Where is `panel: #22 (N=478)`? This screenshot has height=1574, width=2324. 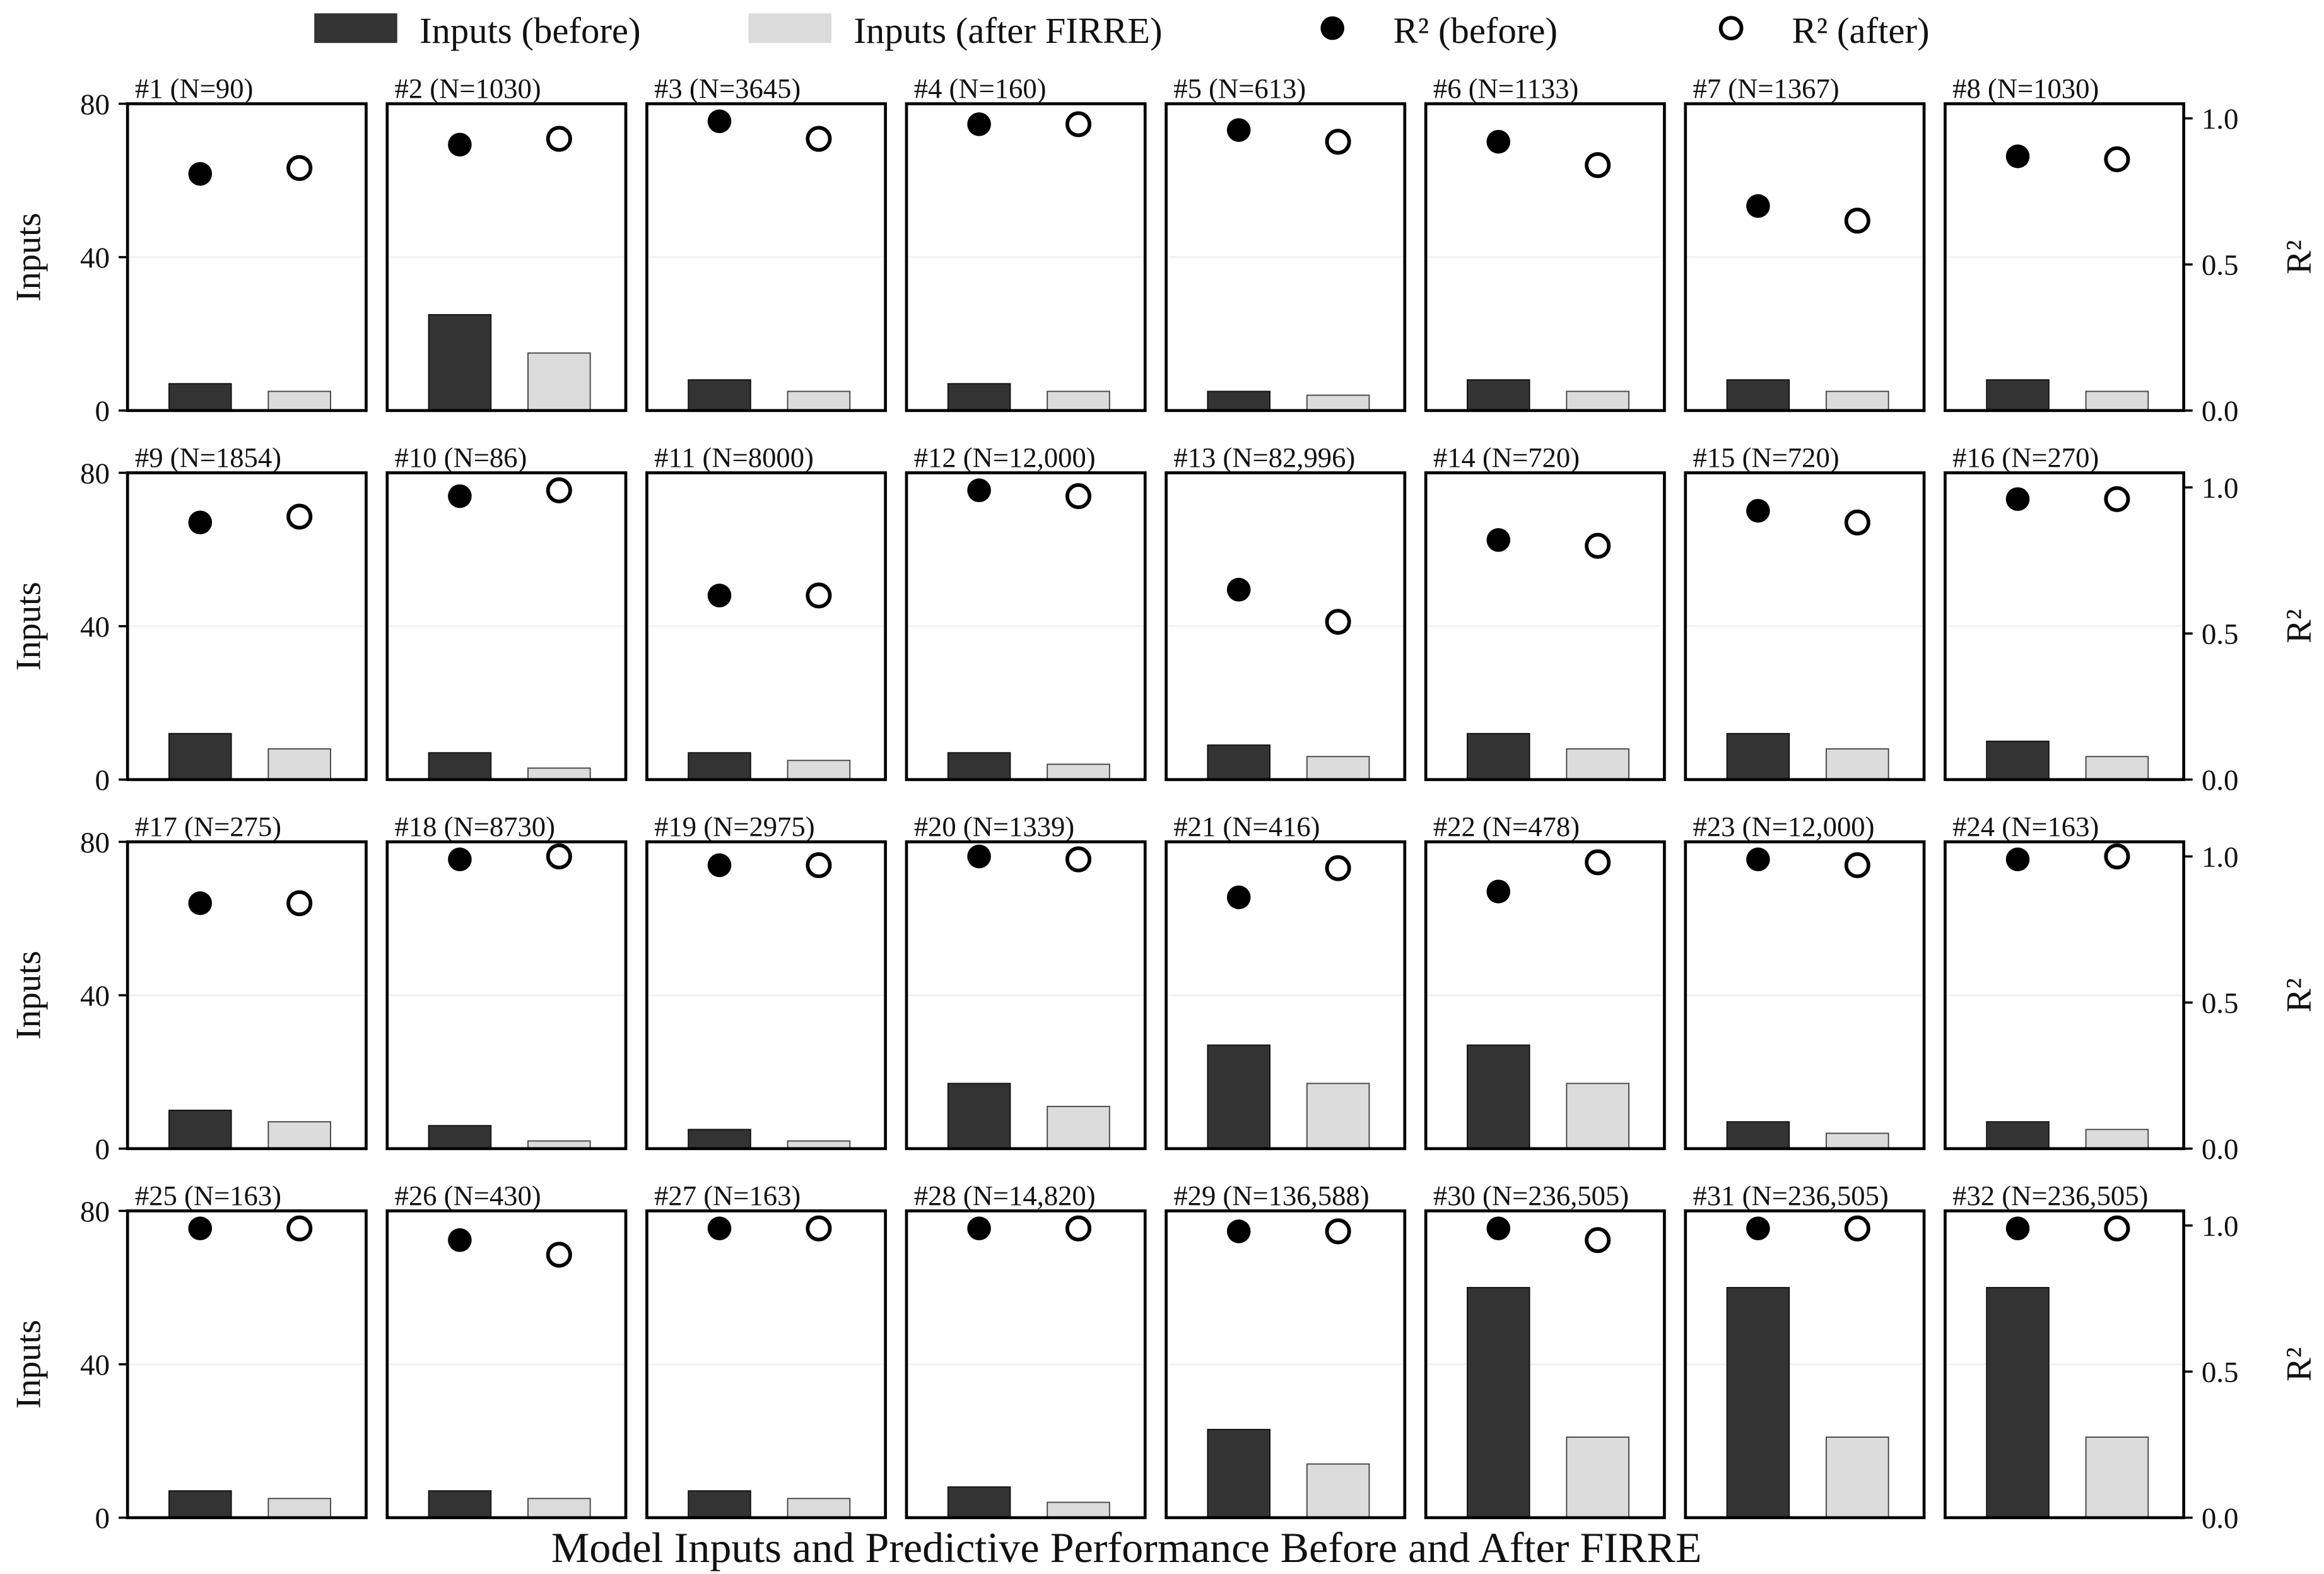 panel: #22 (N=478) is located at coordinates (1545, 981).